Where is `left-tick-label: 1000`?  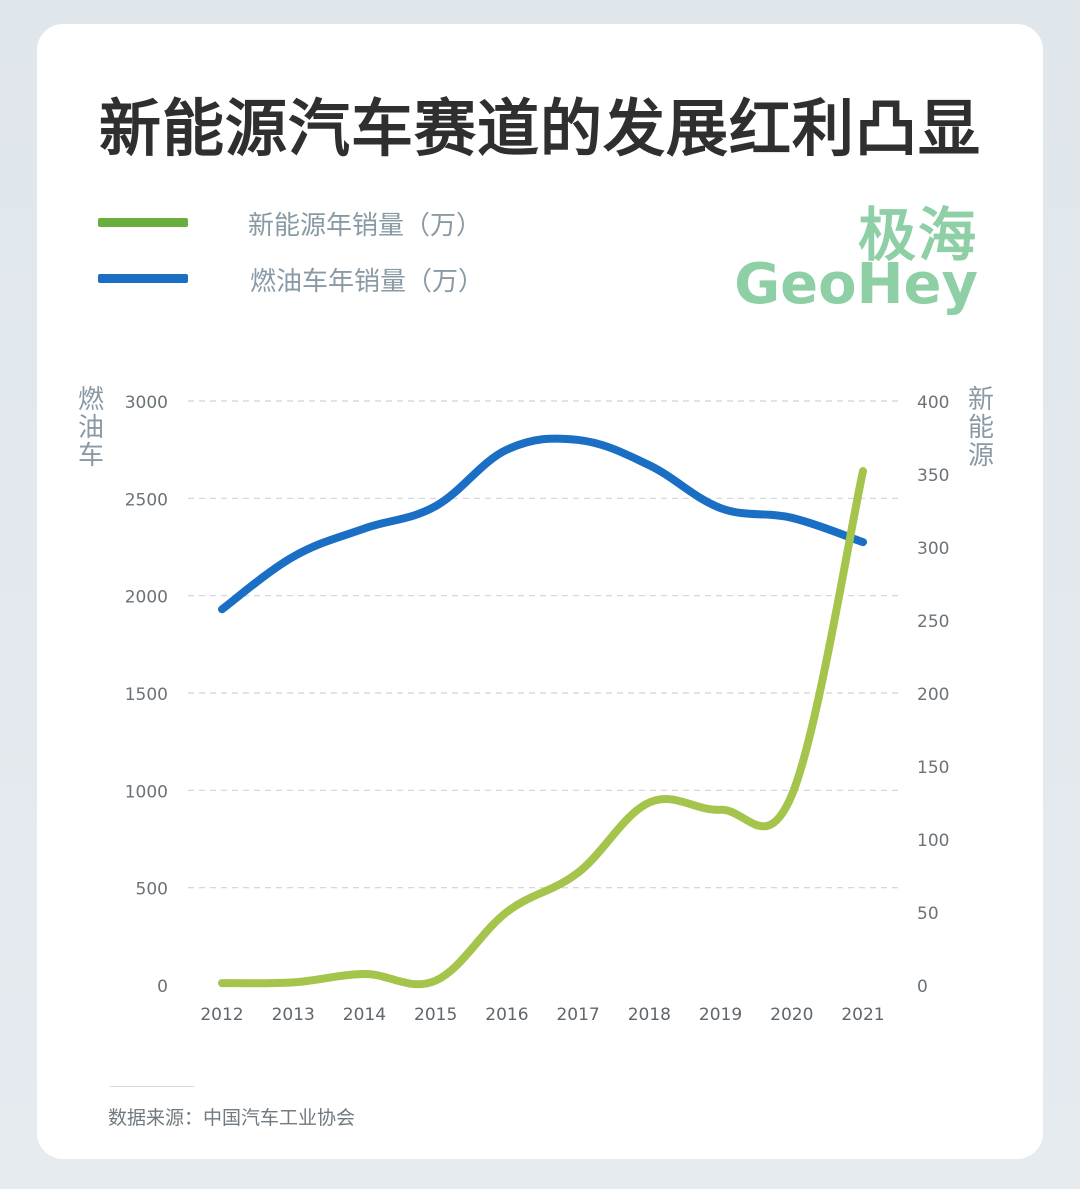
left-tick-label: 1000 is located at coordinates (146, 792).